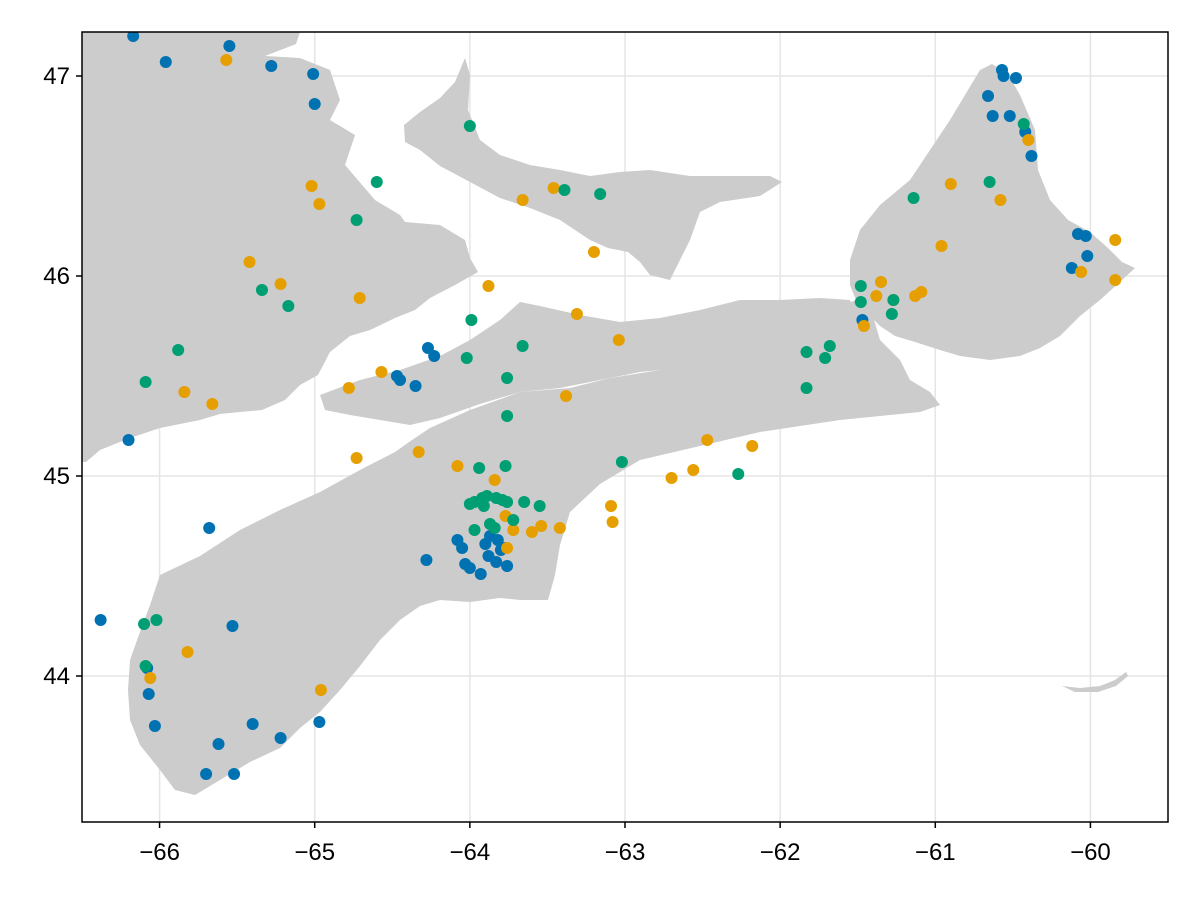 This screenshot has height=900, width=1200. Describe the element at coordinates (625, 852) in the screenshot. I see `x-tick-label: −63` at that location.